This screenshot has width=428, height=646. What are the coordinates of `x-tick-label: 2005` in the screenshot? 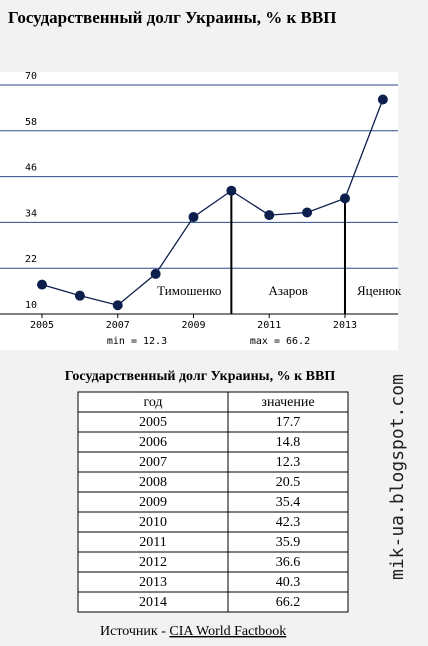 It's located at (42, 325).